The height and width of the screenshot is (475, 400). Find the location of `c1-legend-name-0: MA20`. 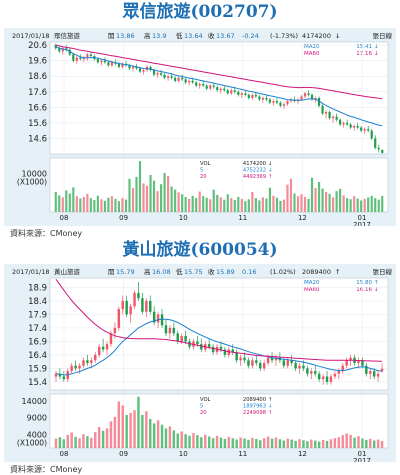

c1-legend-name-0: MA20 is located at coordinates (312, 47).